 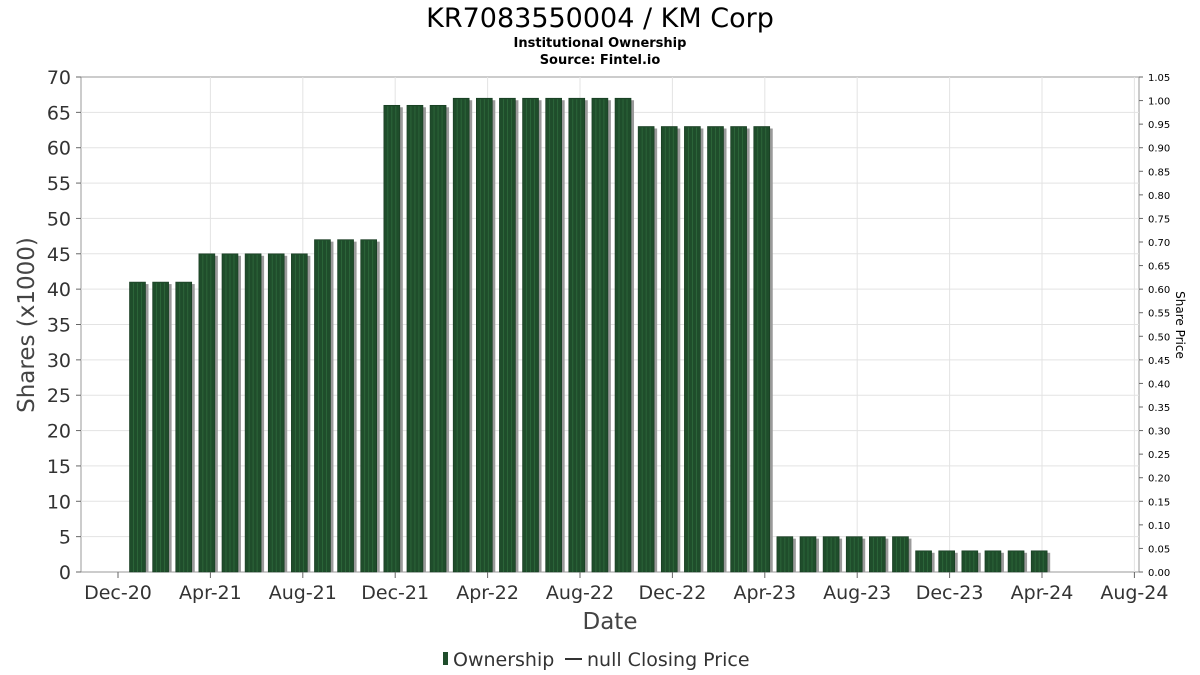 What do you see at coordinates (1159, 549) in the screenshot?
I see `y2-tick-label: 0.05` at bounding box center [1159, 549].